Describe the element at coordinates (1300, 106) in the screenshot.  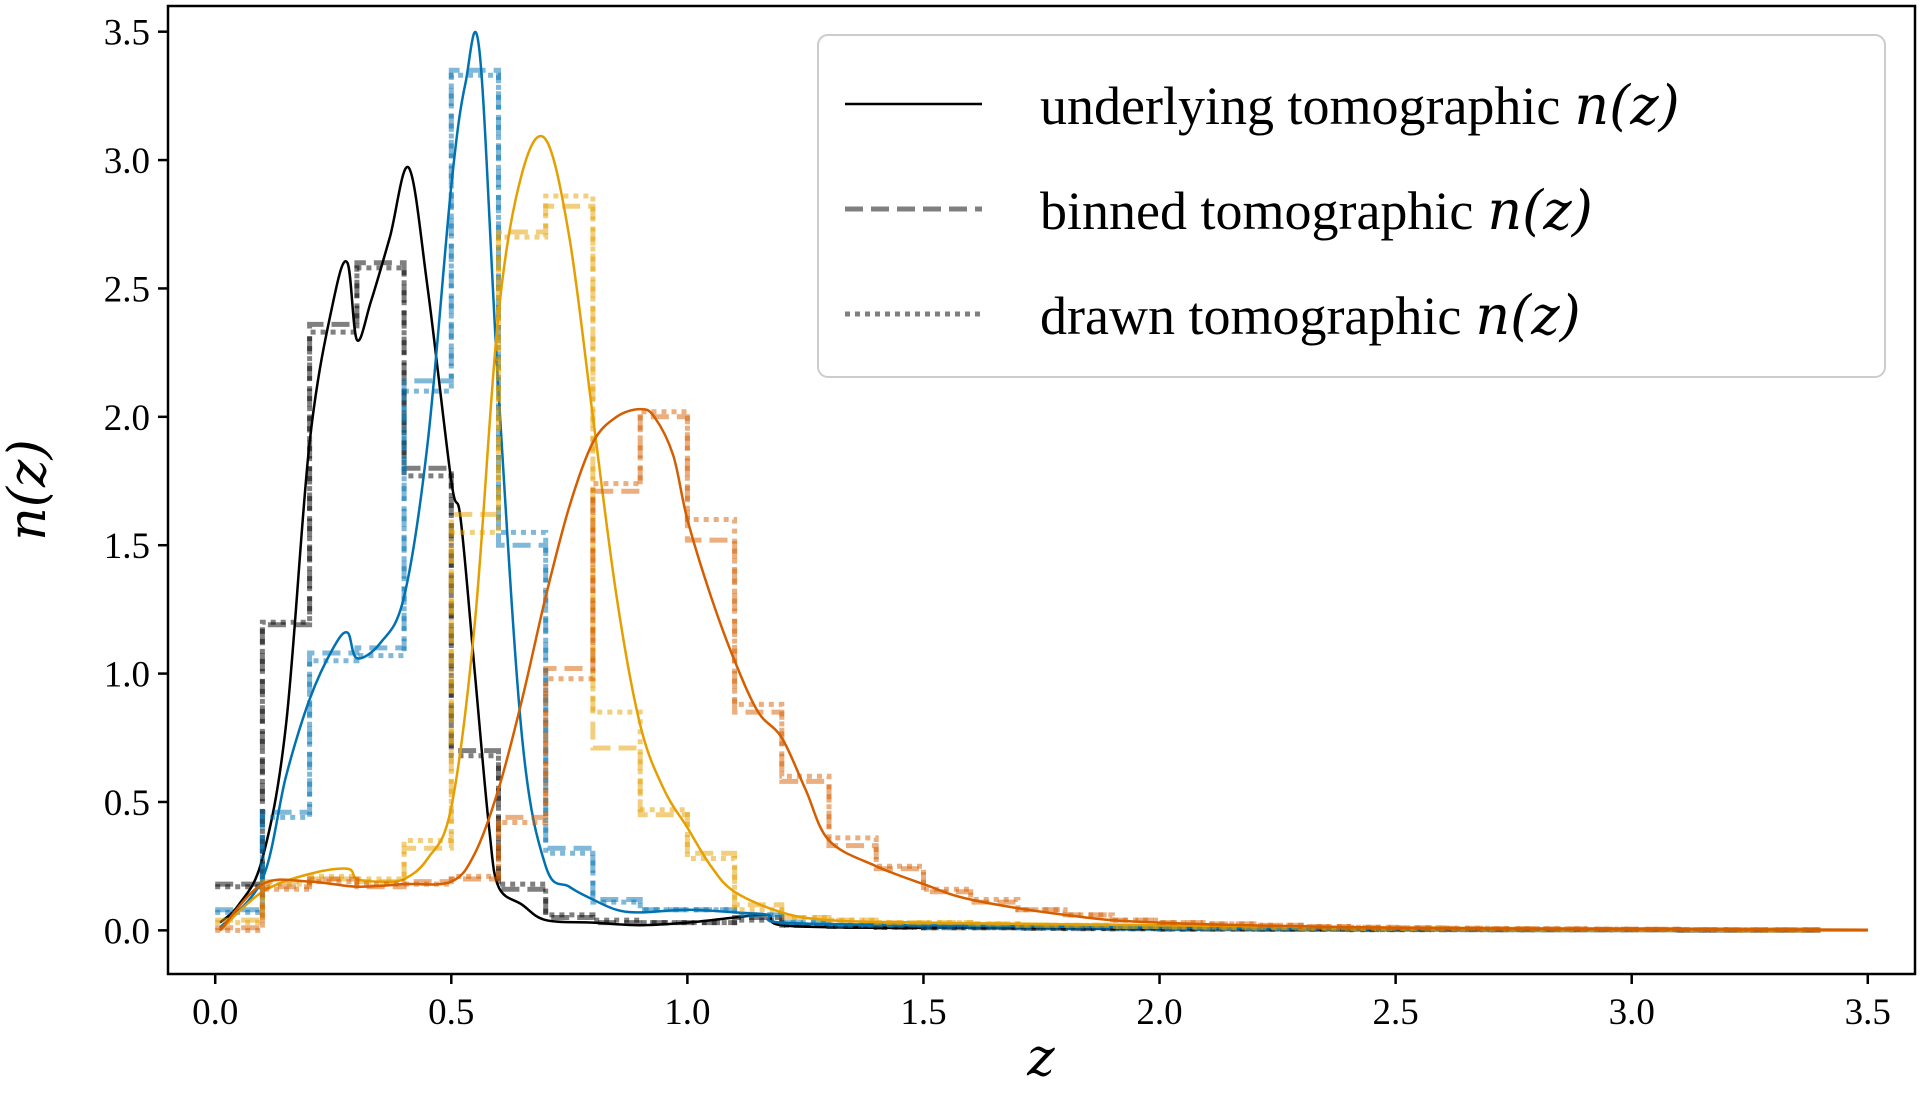
I see `legend-label-text: underlying tomographic` at that location.